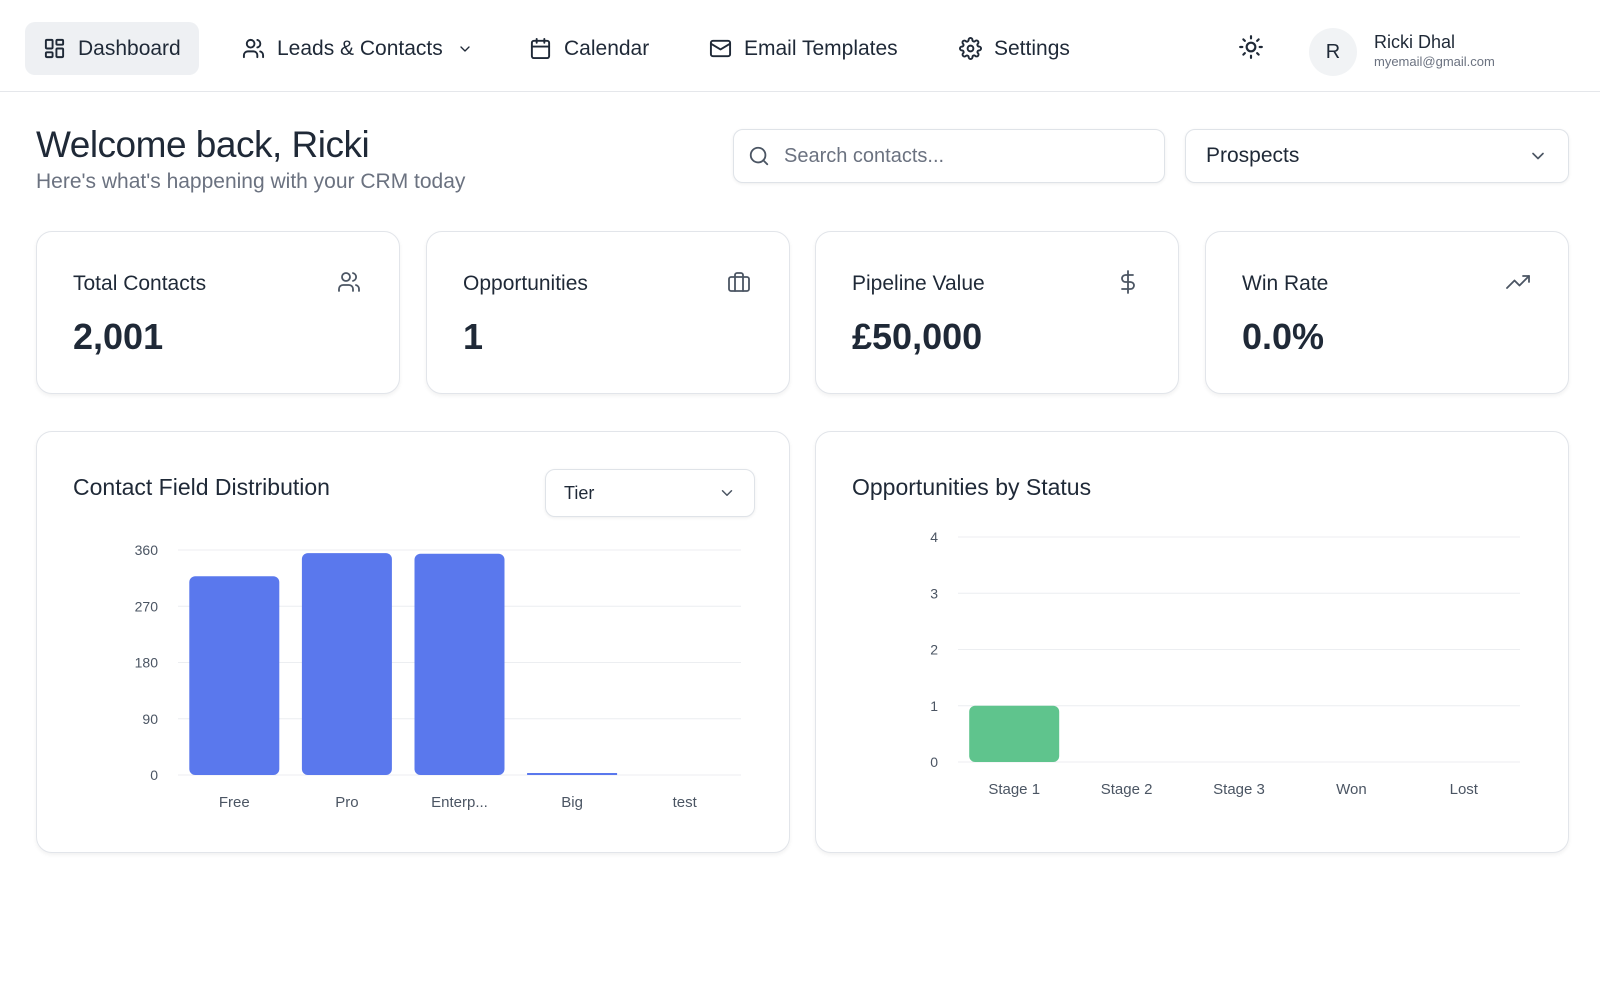 This screenshot has width=1600, height=1000. I want to click on nav-dashboard-label: Dashboard, so click(129, 48).